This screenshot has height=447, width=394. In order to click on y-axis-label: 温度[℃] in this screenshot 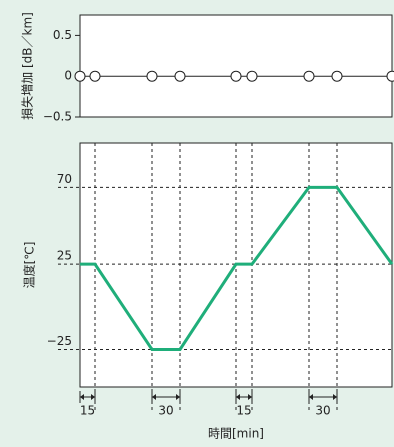, I will do `click(29, 265)`.